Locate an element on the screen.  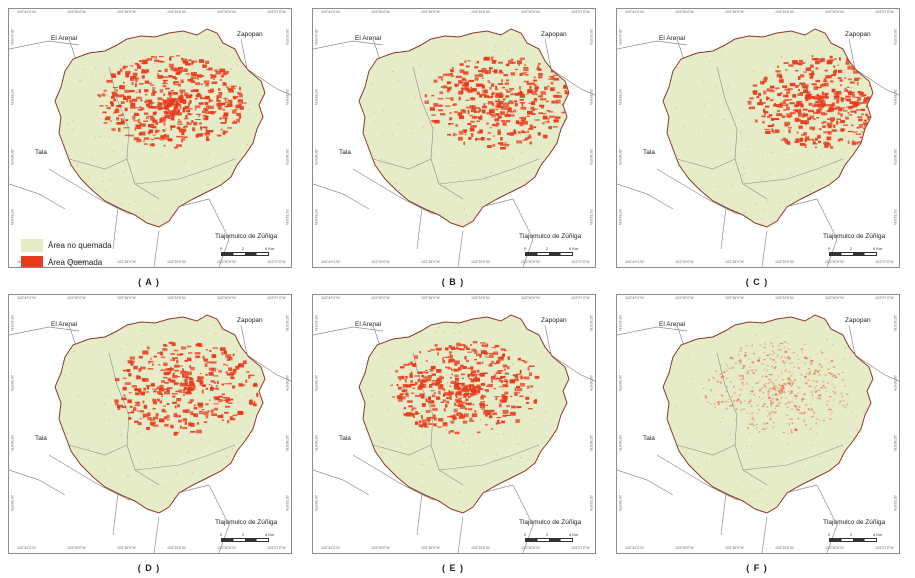
scale-tick: 4 Km is located at coordinates (574, 248).